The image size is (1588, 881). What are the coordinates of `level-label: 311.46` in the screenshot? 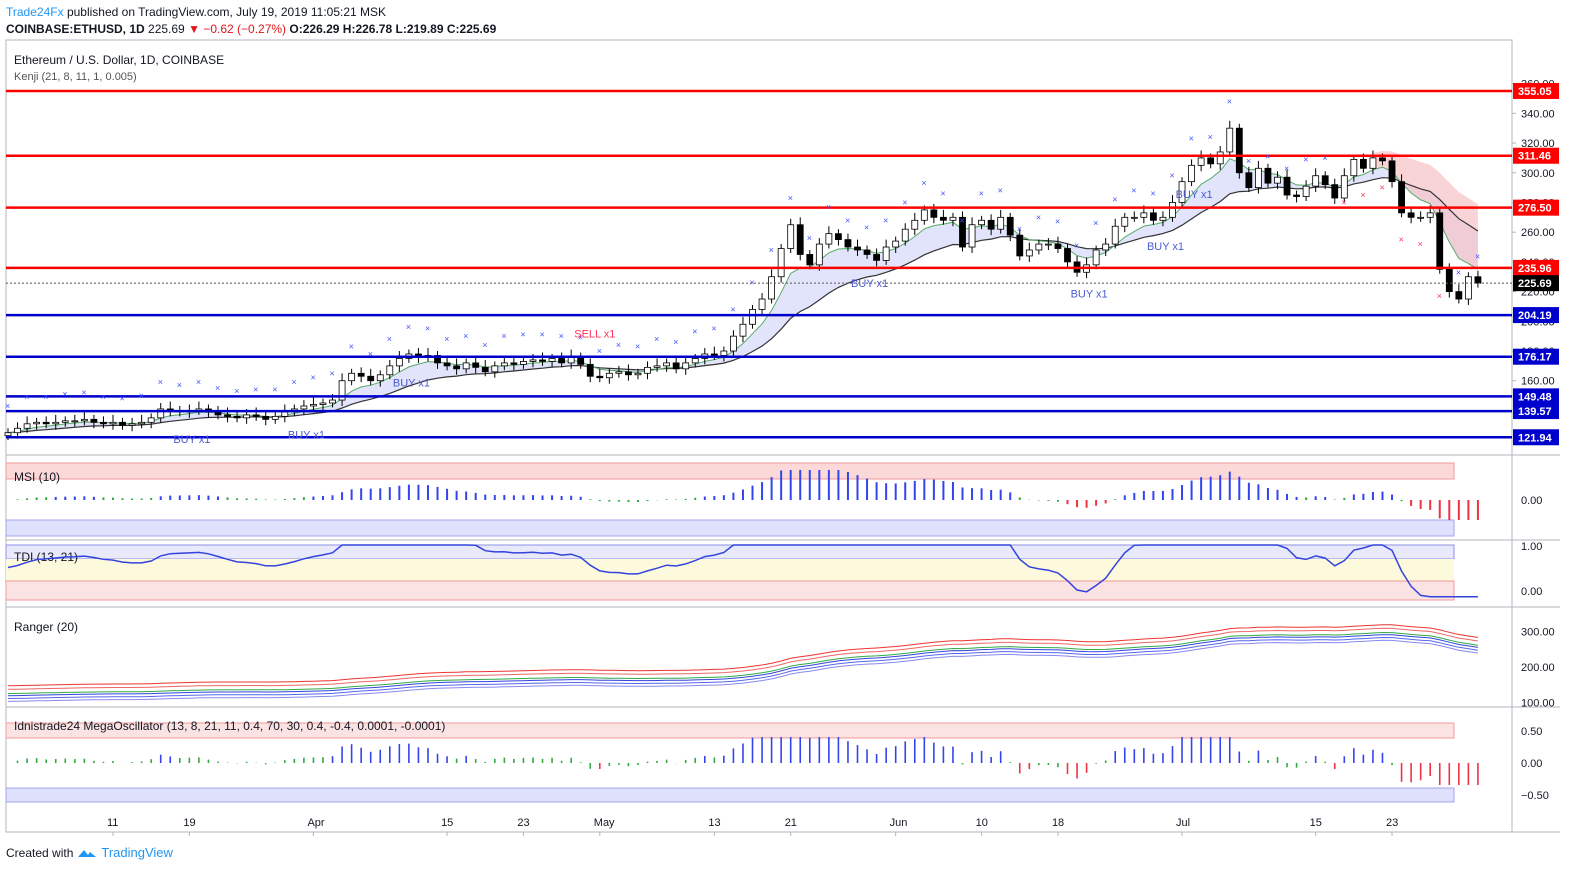 It's located at (1534, 157).